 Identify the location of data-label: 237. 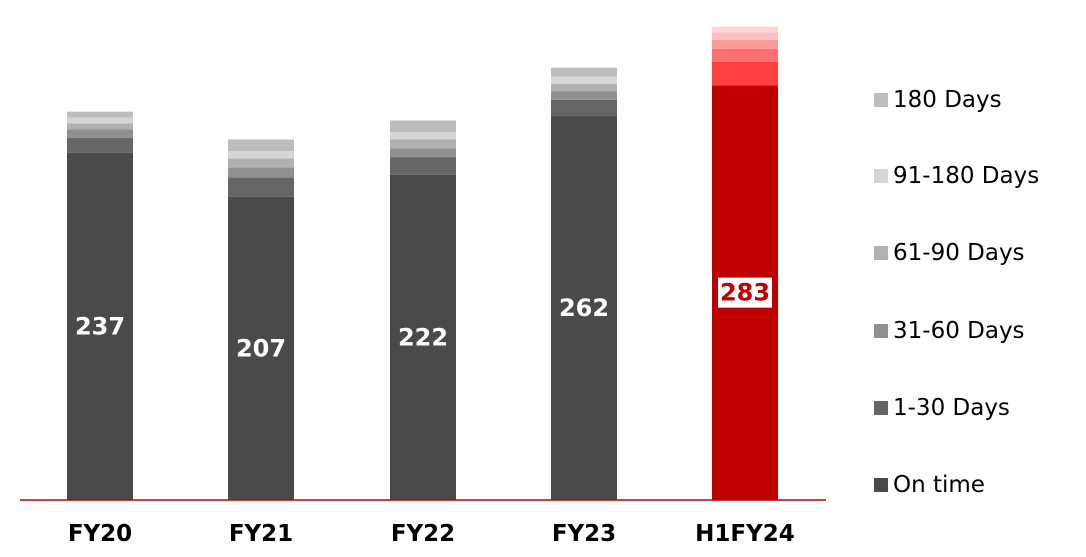
(100, 326).